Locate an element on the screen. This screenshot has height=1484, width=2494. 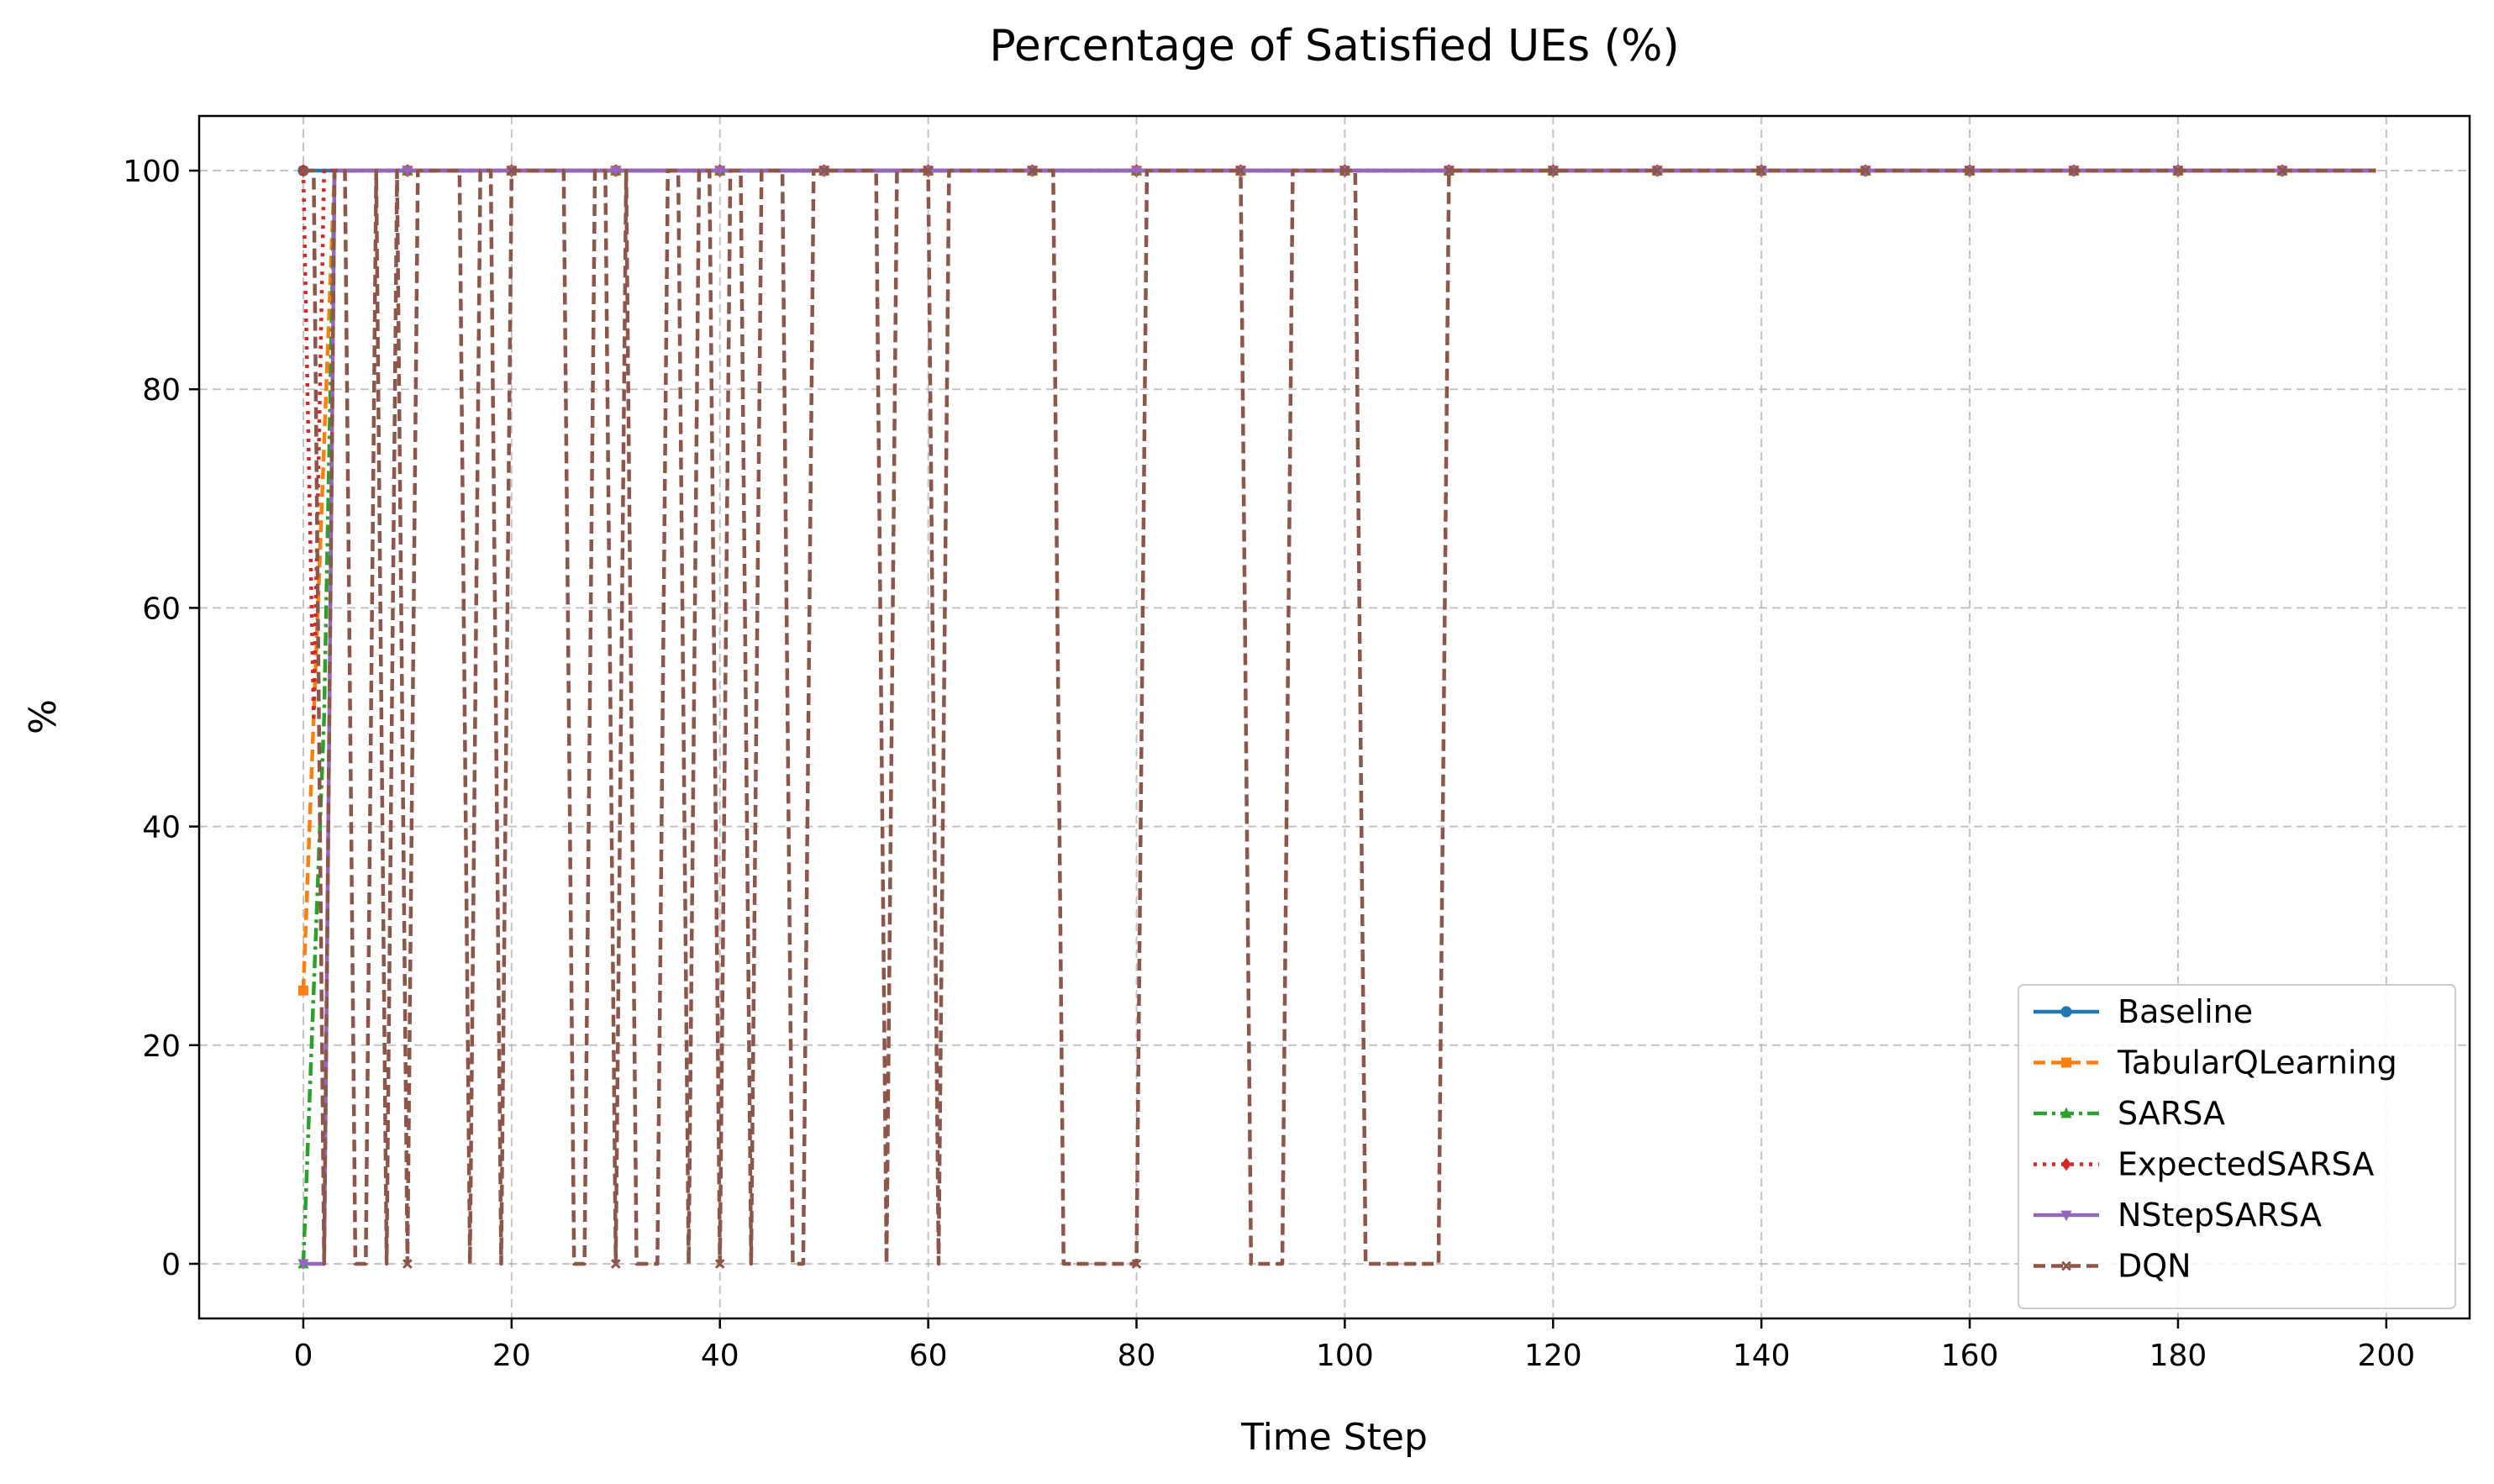
legend-item: TabularQLearning is located at coordinates (2215, 1063).